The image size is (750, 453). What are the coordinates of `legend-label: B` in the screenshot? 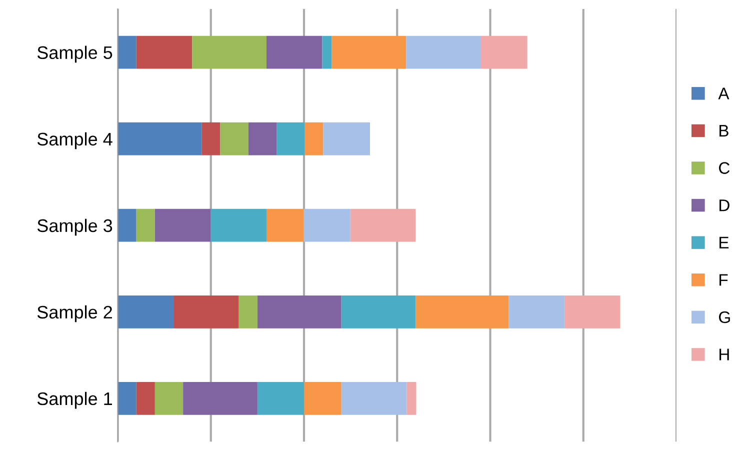 It's located at (724, 130).